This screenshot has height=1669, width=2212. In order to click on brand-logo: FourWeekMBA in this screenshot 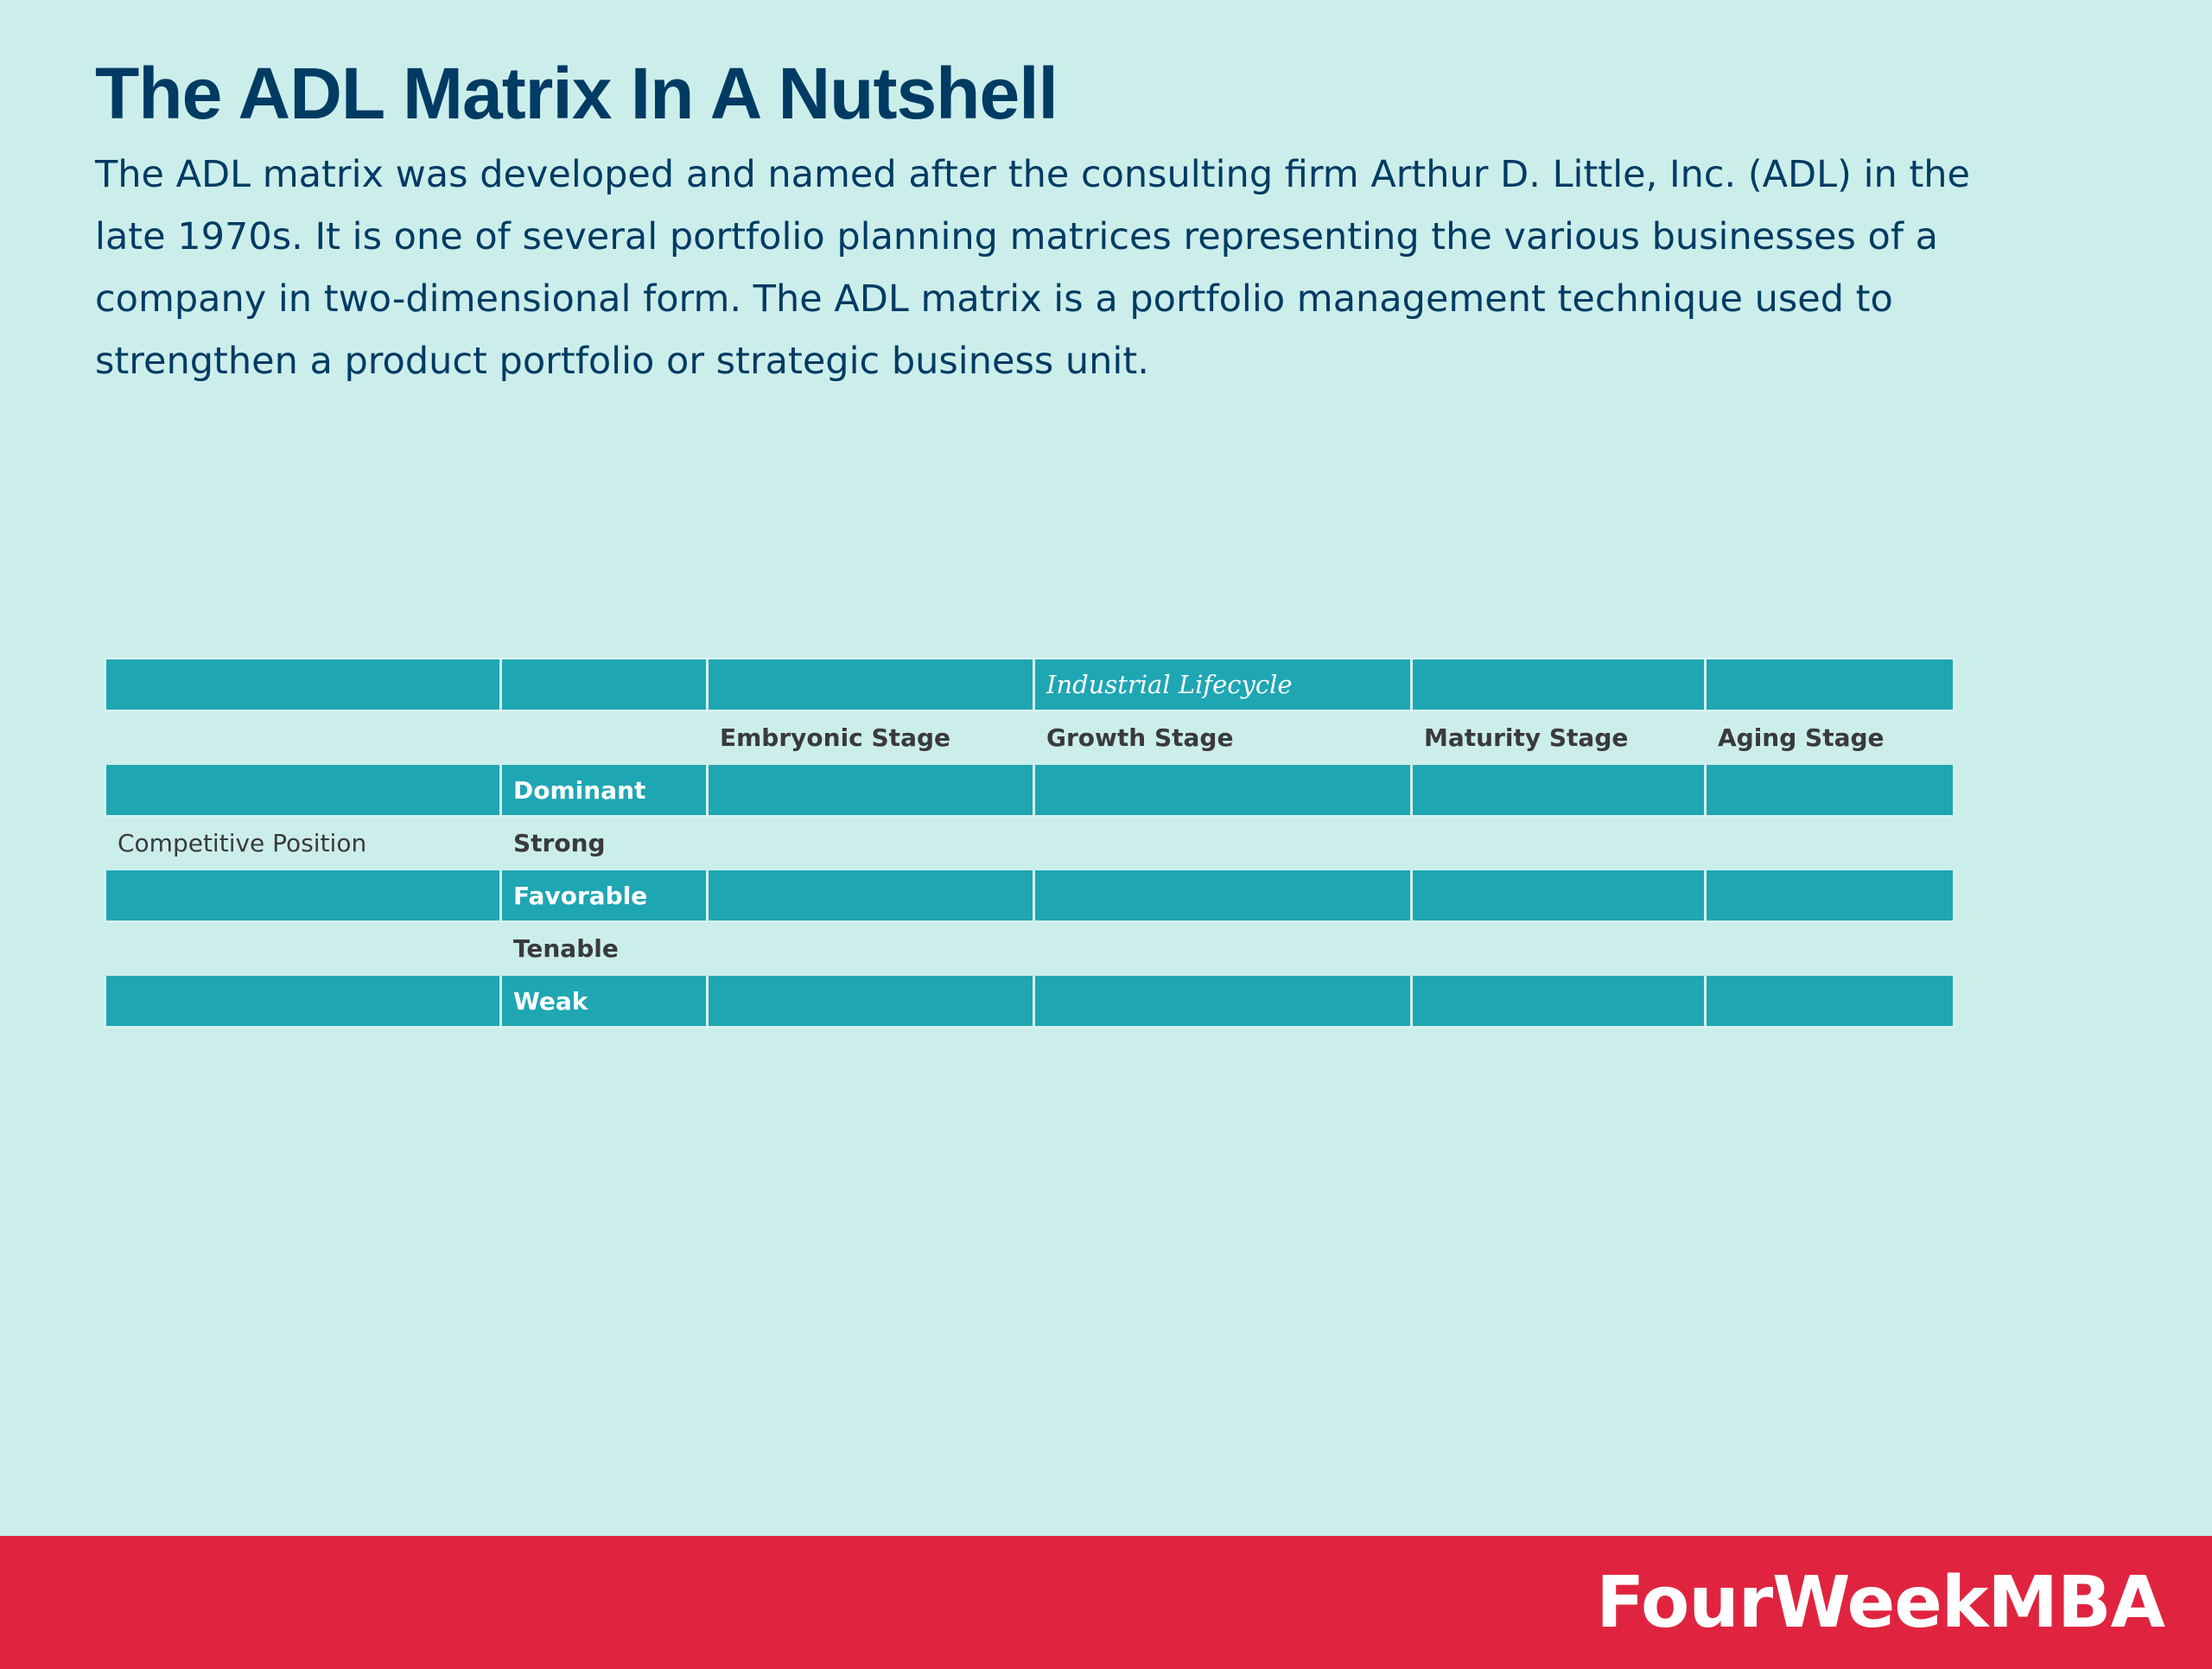, I will do `click(1881, 1603)`.